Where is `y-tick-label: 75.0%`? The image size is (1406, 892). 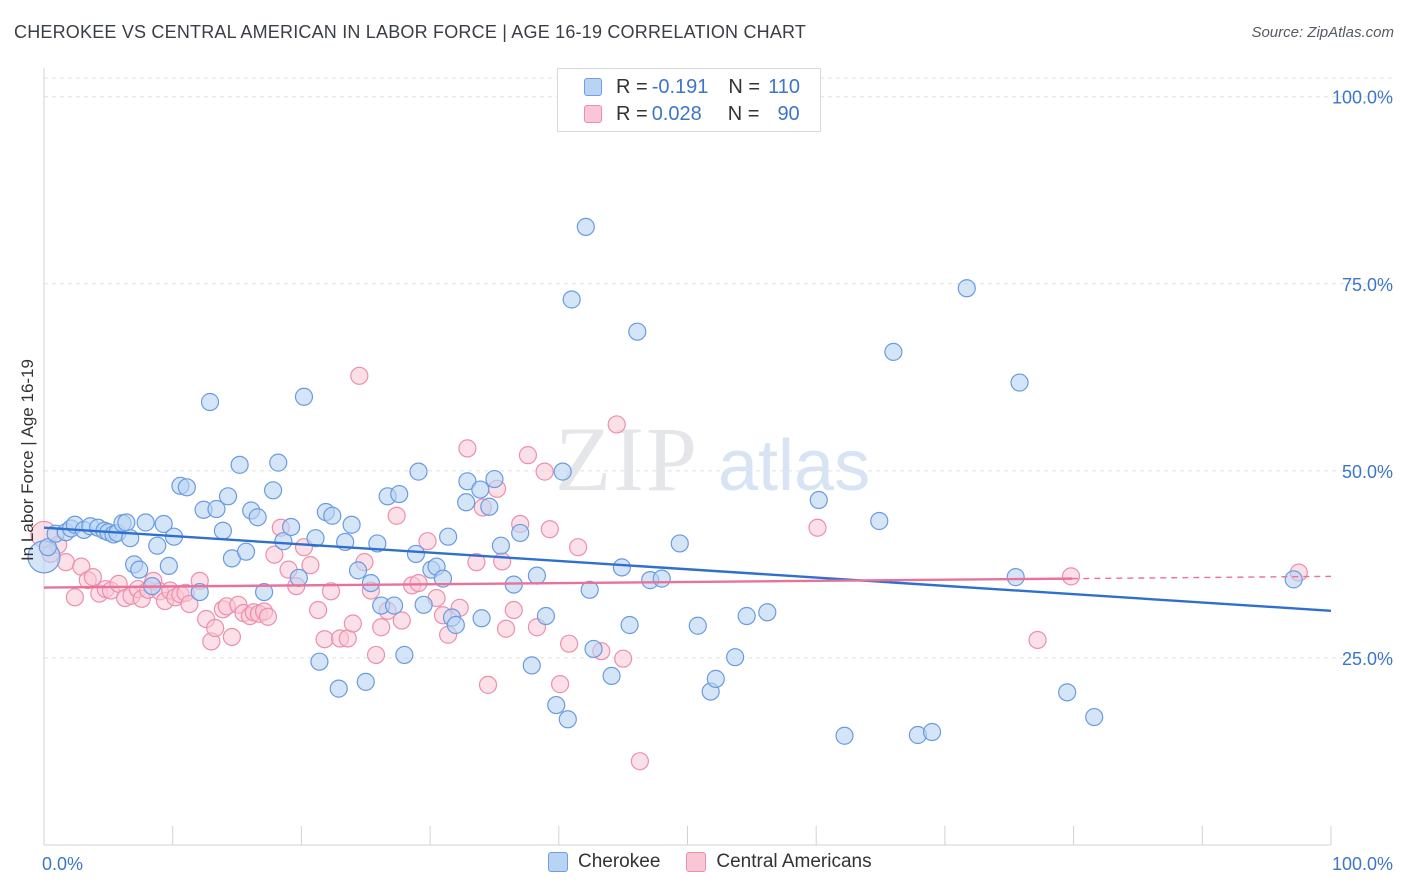
y-tick-label: 75.0% is located at coordinates (1367, 285).